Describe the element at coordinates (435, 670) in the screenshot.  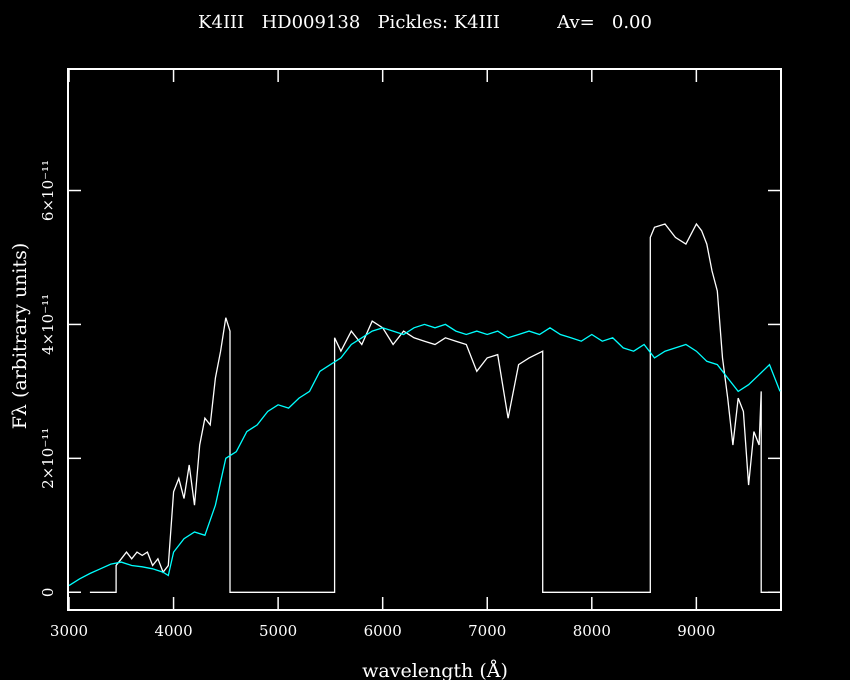
I see `x-axis-label: wavelength (Å)` at that location.